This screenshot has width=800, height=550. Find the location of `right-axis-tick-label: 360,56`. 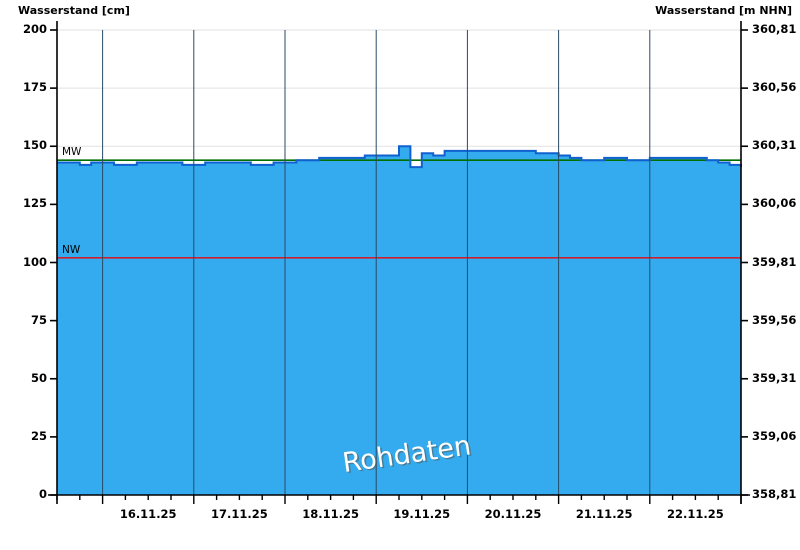

right-axis-tick-label: 360,56 is located at coordinates (774, 87).